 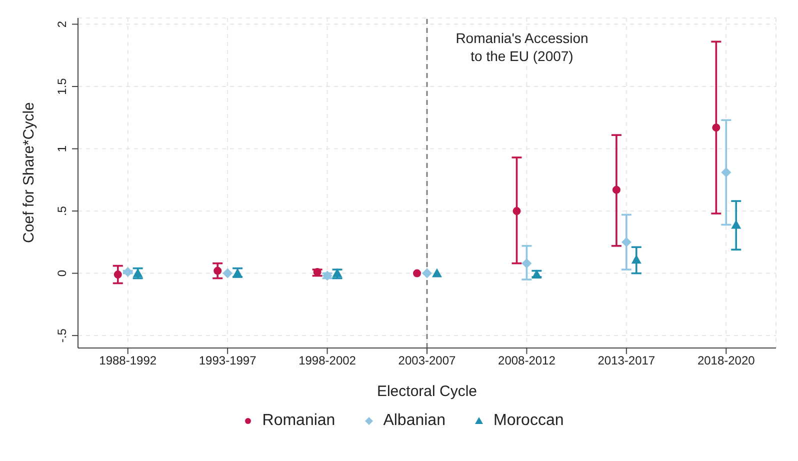 I want to click on x-tick-label: 2018-2020, so click(x=726, y=361).